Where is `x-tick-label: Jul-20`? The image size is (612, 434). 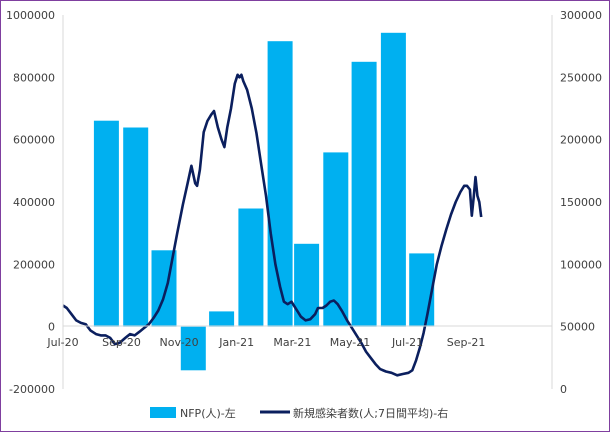
x-tick-label: Jul-20 is located at coordinates (62, 342).